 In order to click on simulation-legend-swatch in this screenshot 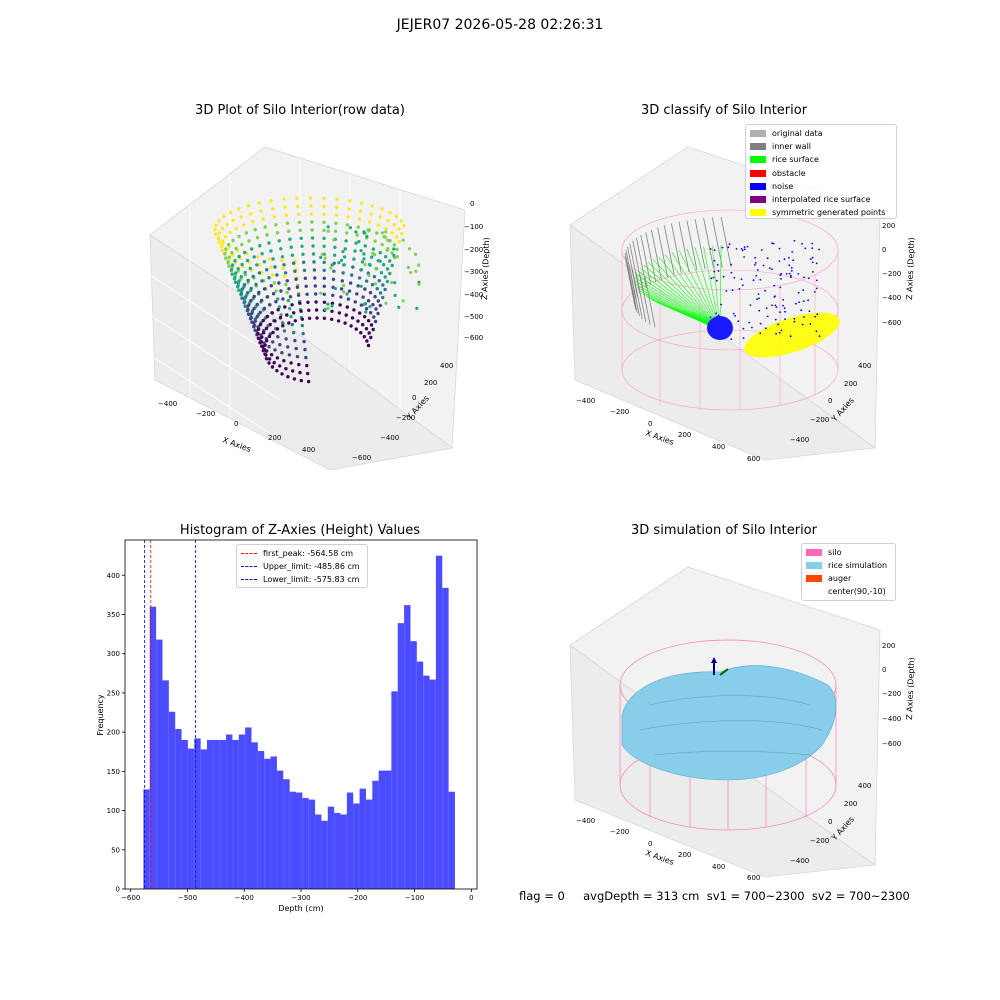, I will do `click(814, 591)`.